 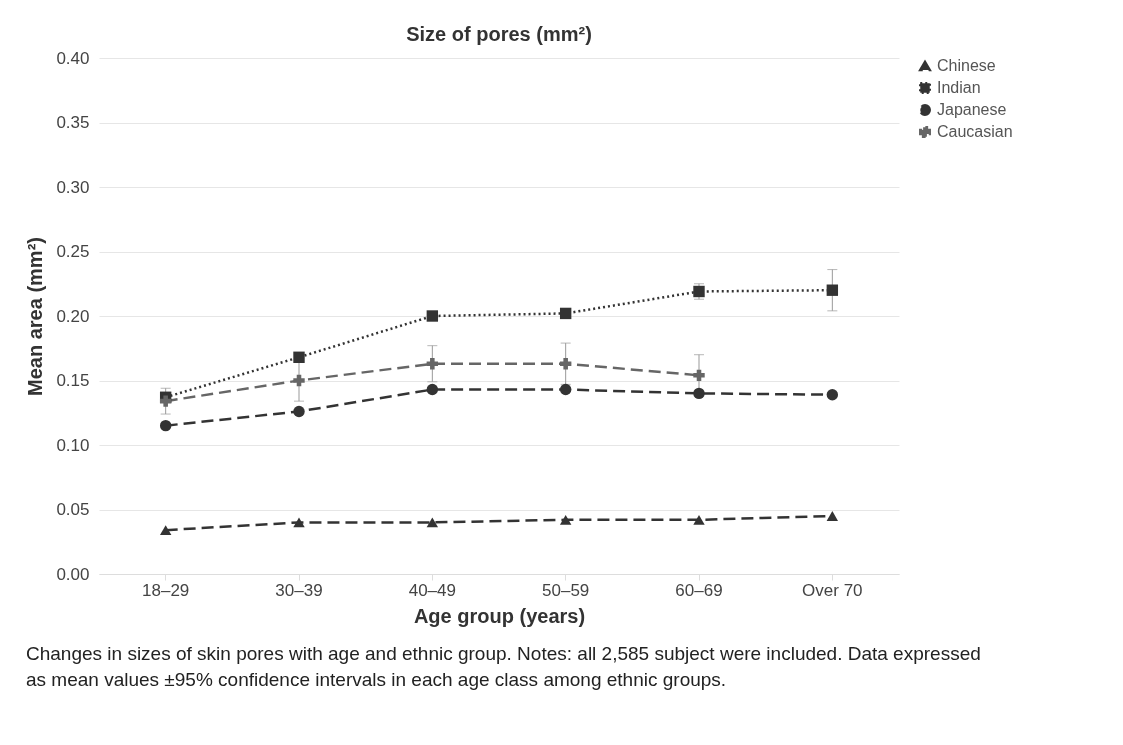 What do you see at coordinates (699, 590) in the screenshot?
I see `x-tick-label: 60–69` at bounding box center [699, 590].